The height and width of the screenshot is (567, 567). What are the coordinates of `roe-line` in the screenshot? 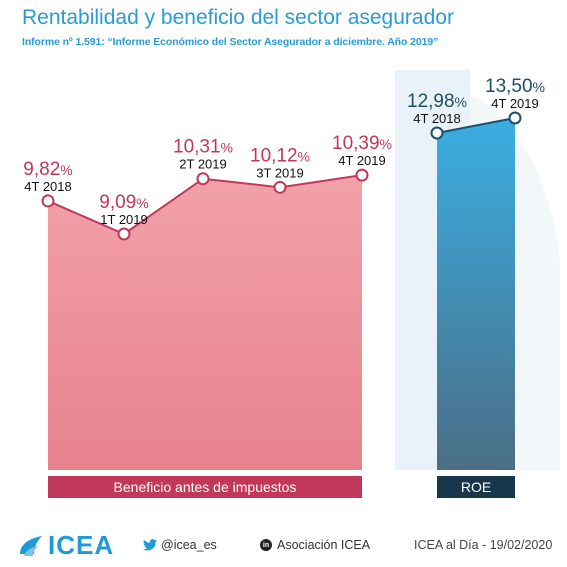 It's located at (476, 125).